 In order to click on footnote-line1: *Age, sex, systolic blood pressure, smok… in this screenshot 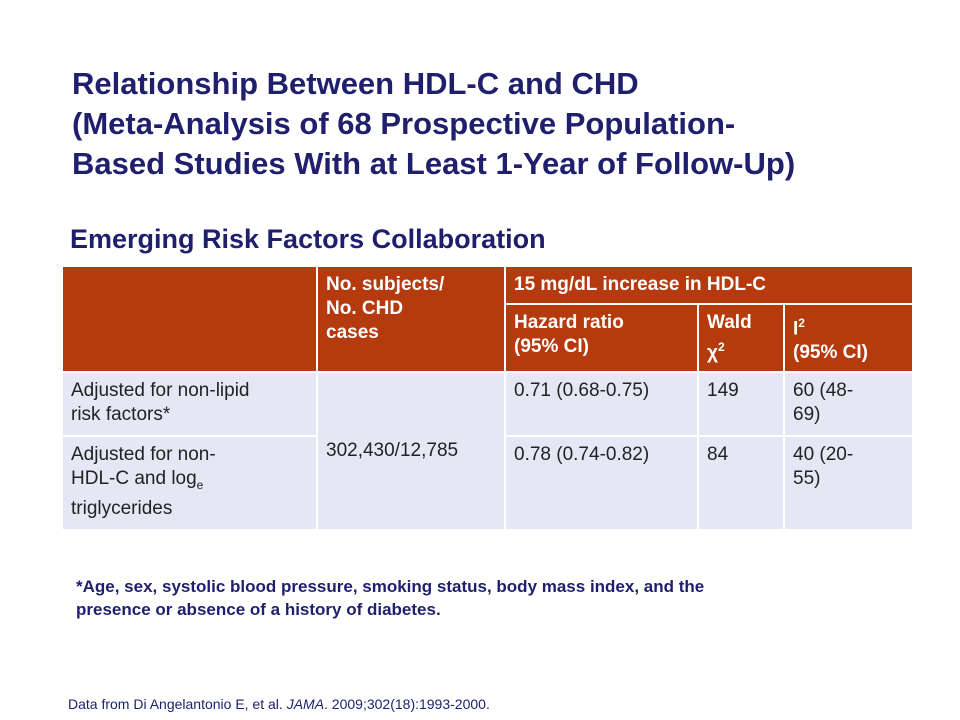, I will do `click(390, 586)`.